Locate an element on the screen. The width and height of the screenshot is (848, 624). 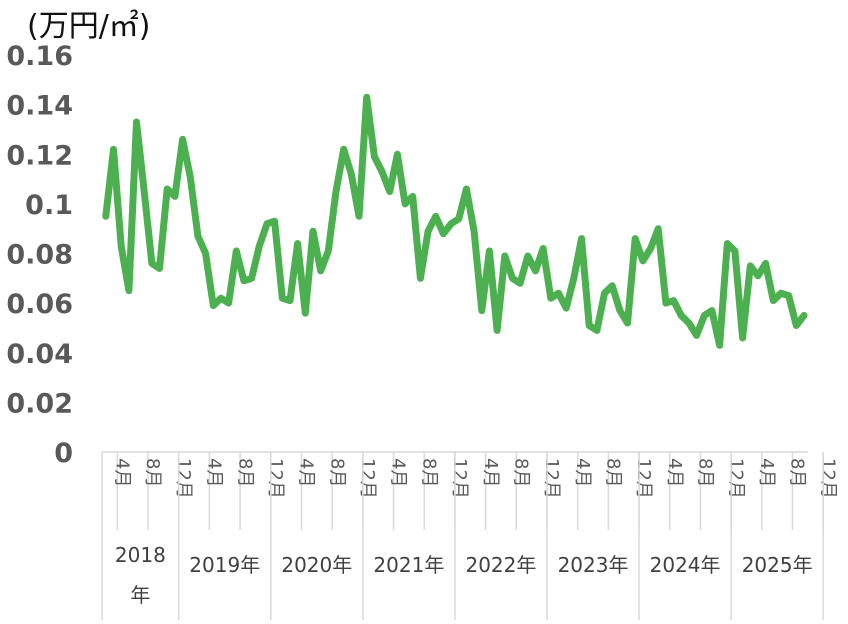
y-tick-label: 0.1 is located at coordinates (49, 205).